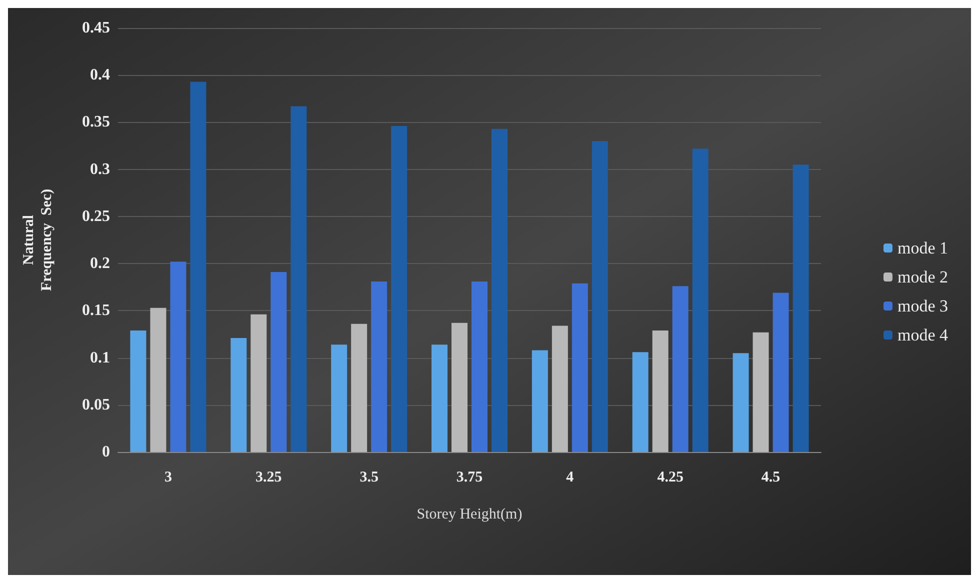  Describe the element at coordinates (96, 311) in the screenshot. I see `y-tick-label: 0.15` at that location.